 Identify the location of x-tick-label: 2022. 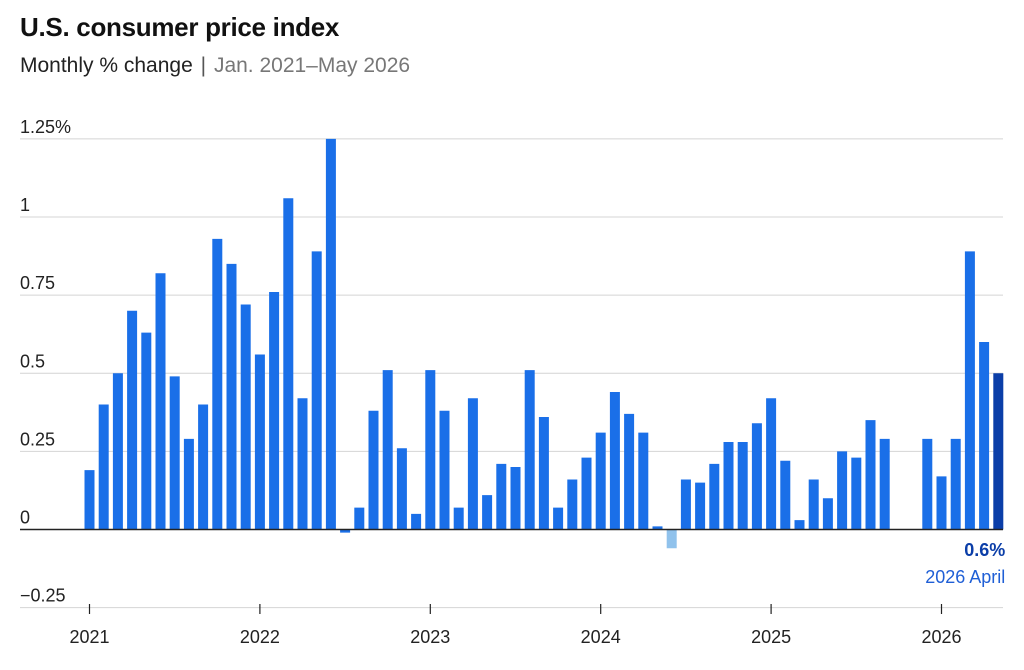
(260, 637).